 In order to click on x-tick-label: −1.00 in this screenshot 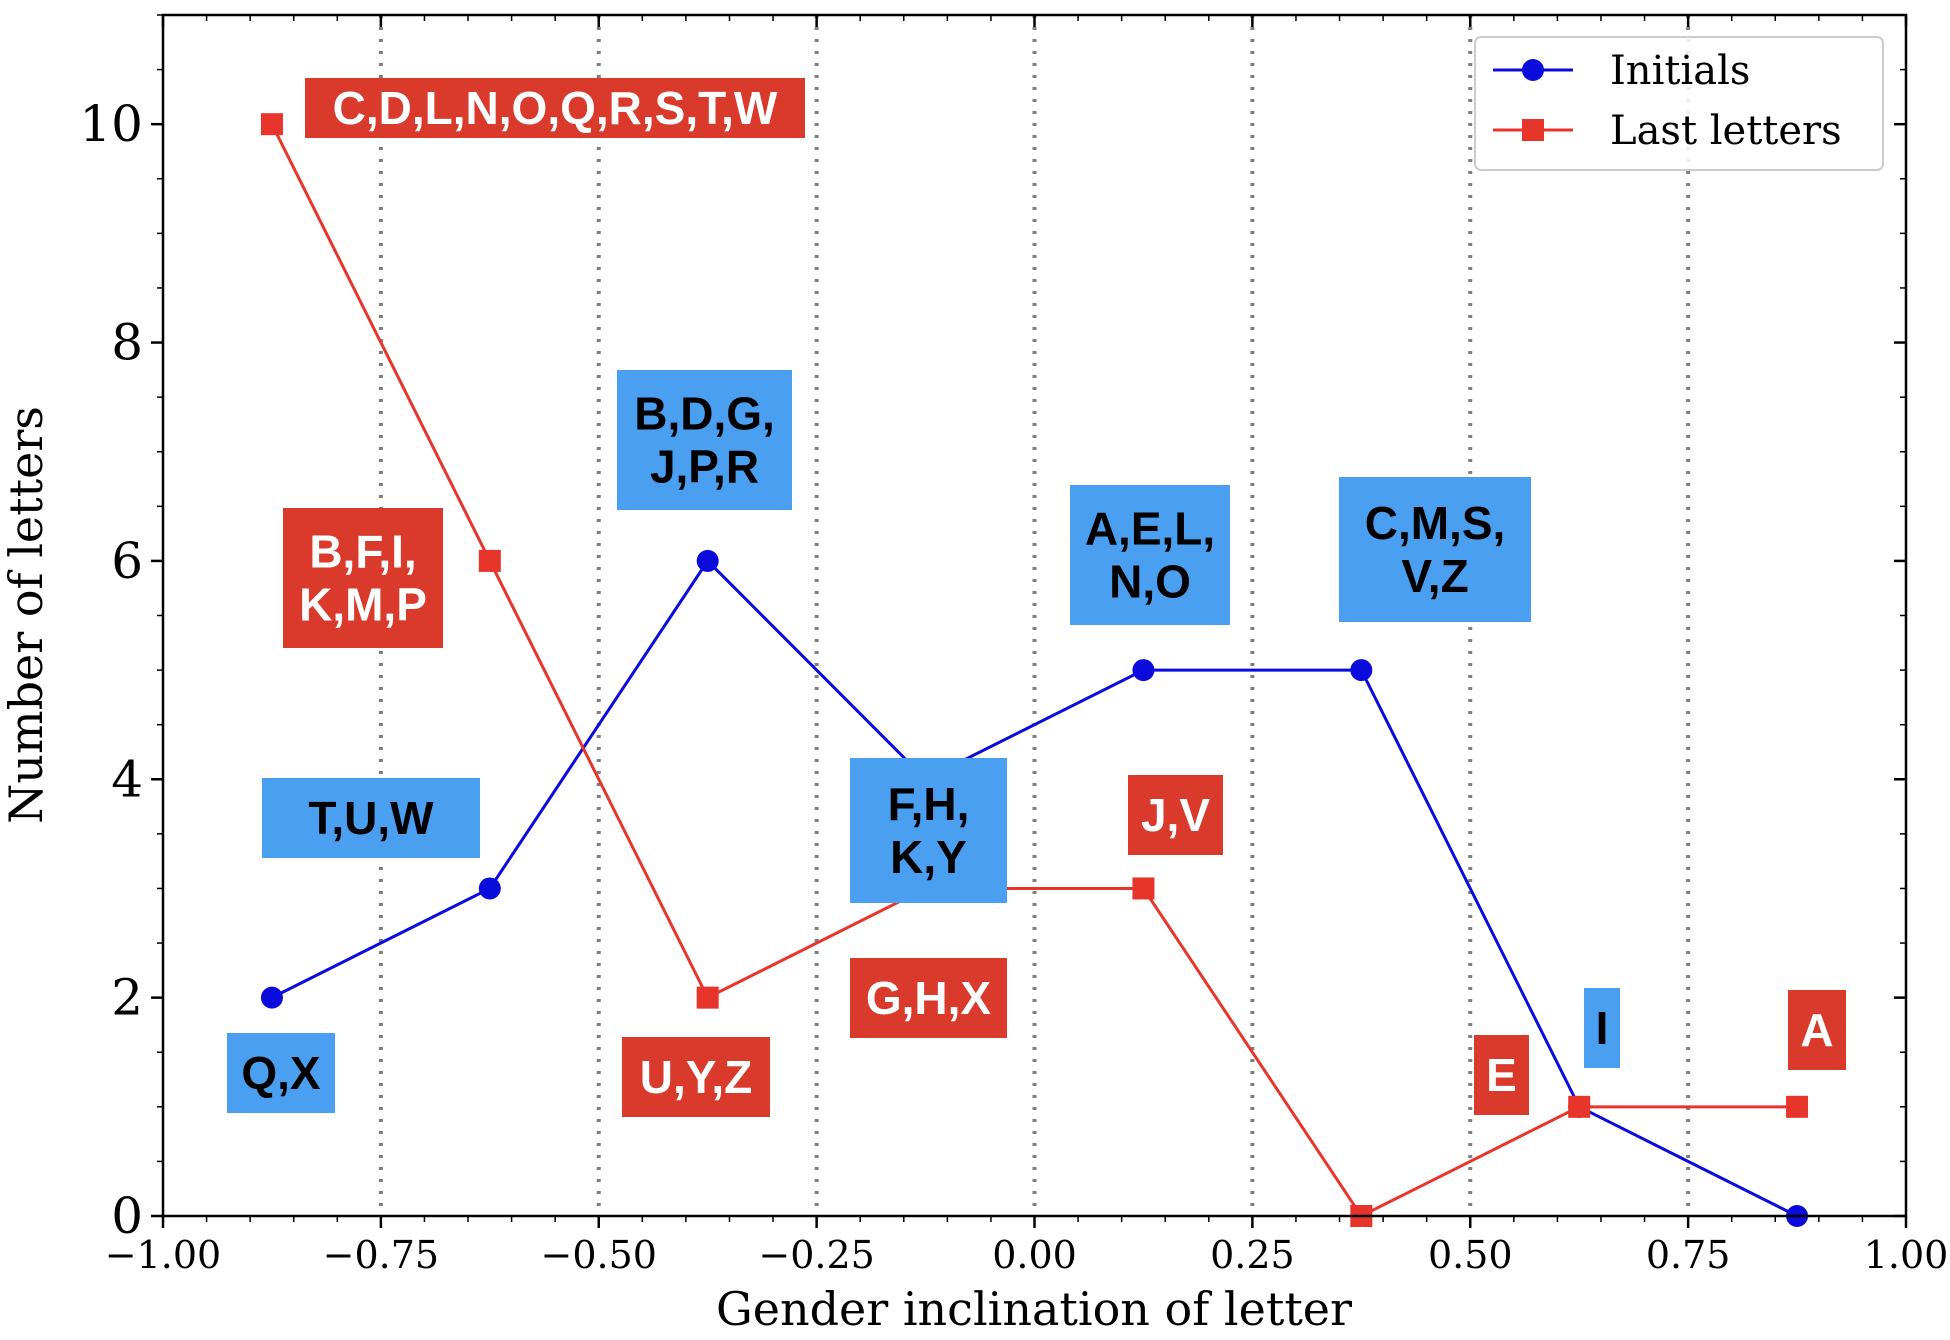, I will do `click(163, 1255)`.